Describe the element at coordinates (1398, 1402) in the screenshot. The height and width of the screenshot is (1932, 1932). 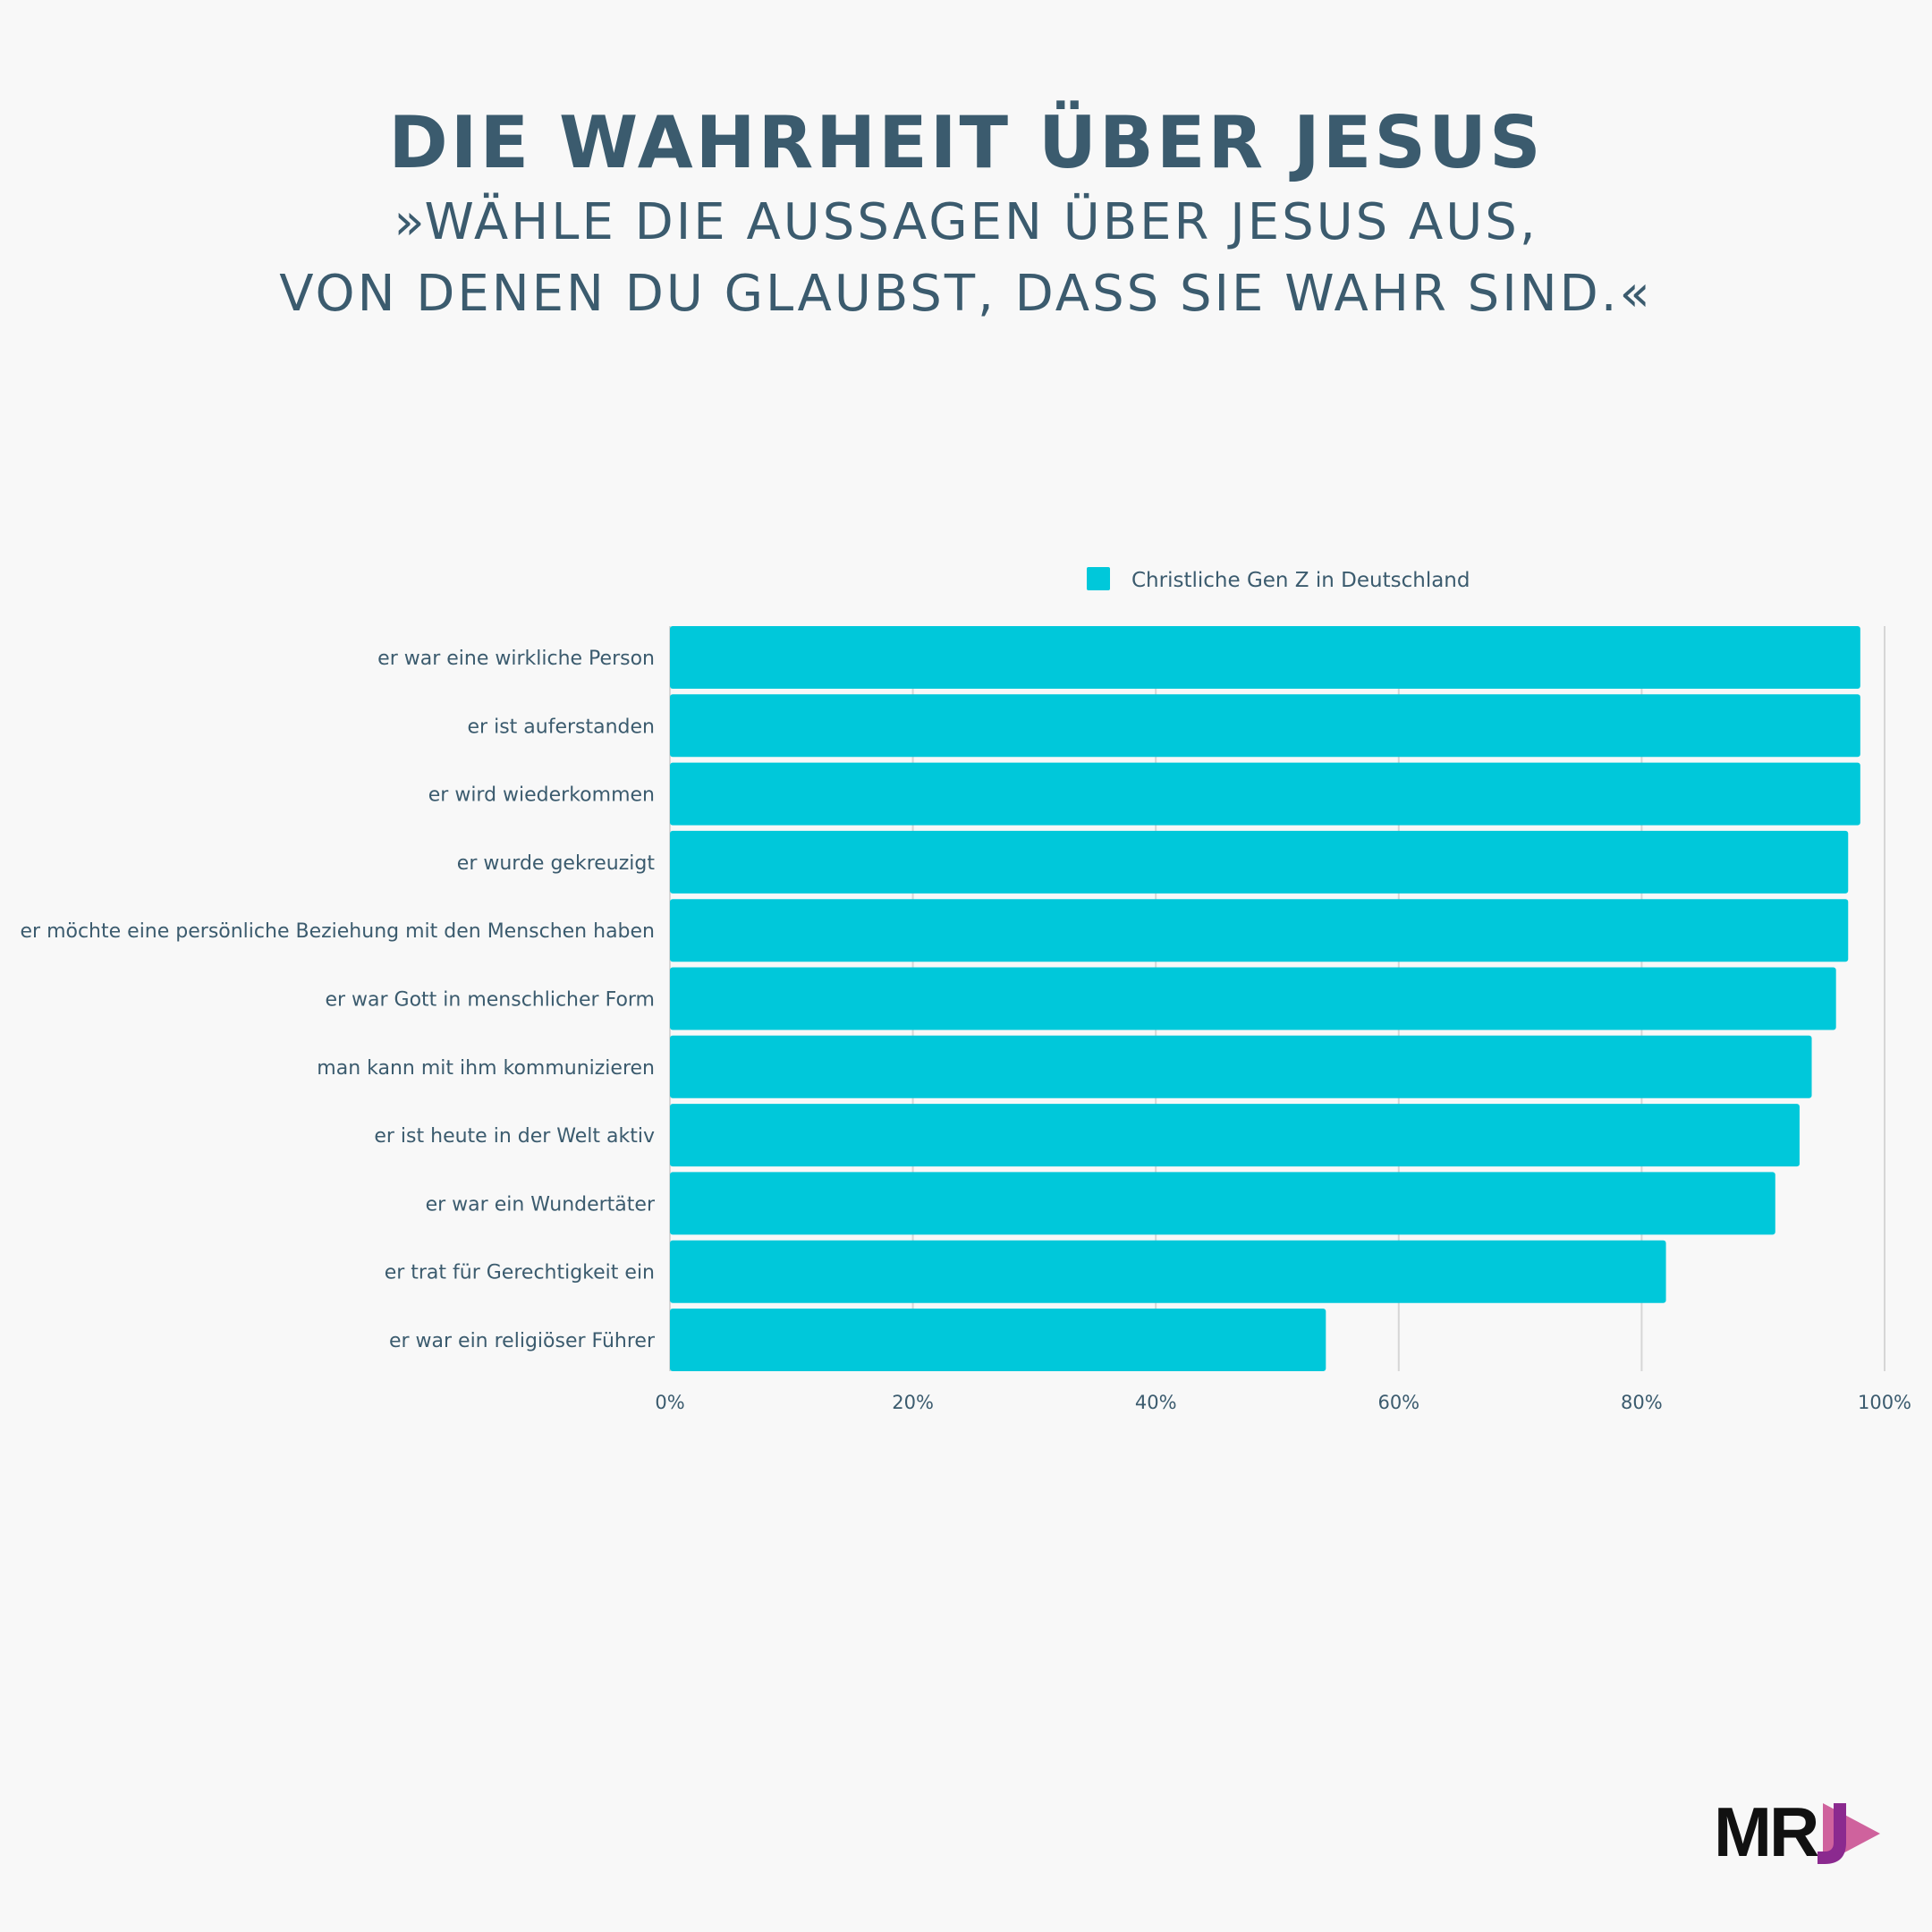
I see `x-tick-label-3: 60%` at that location.